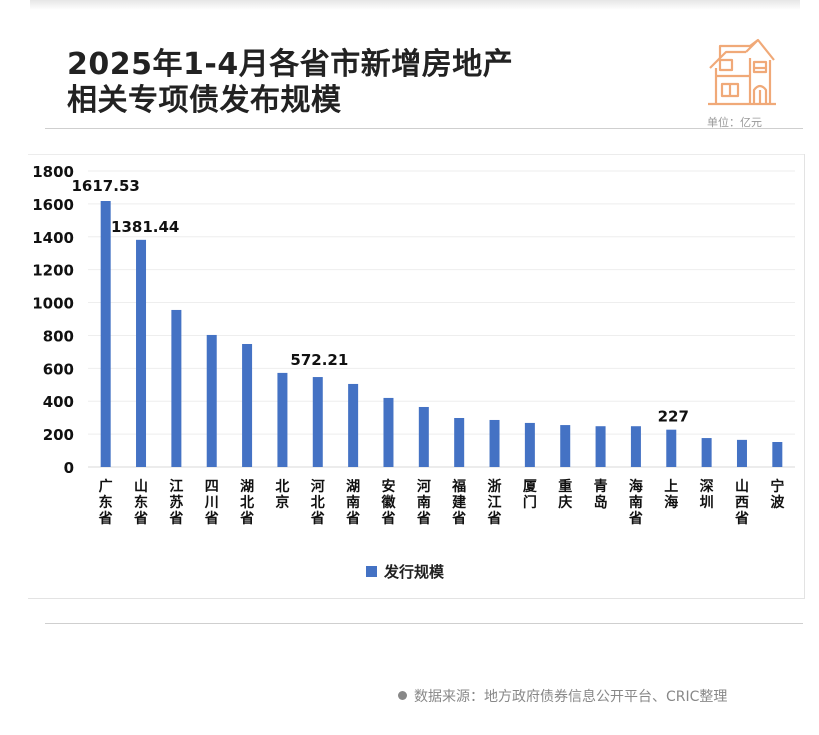  What do you see at coordinates (53, 271) in the screenshot?
I see `y-tick-label: 1200` at bounding box center [53, 271].